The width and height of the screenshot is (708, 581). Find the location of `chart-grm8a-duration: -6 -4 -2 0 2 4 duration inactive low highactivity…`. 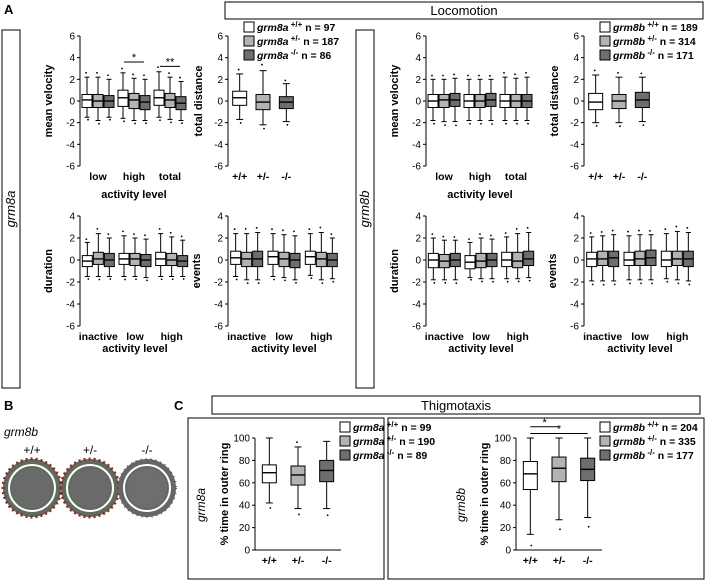

chart-grm8a-duration: -6 -4 -2 0 2 4 duration inactive low highactivity… is located at coordinates (116, 283).